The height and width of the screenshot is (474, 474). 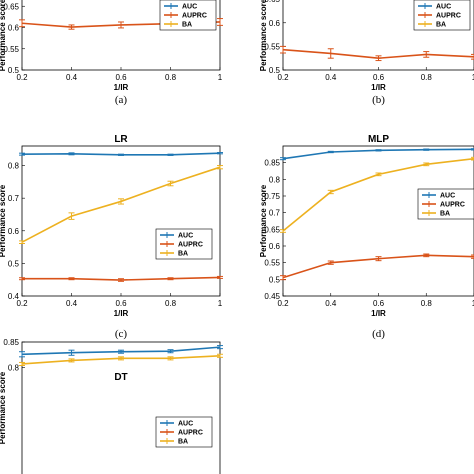 I want to click on y-tick-label-d: 0.7, so click(x=275, y=213).